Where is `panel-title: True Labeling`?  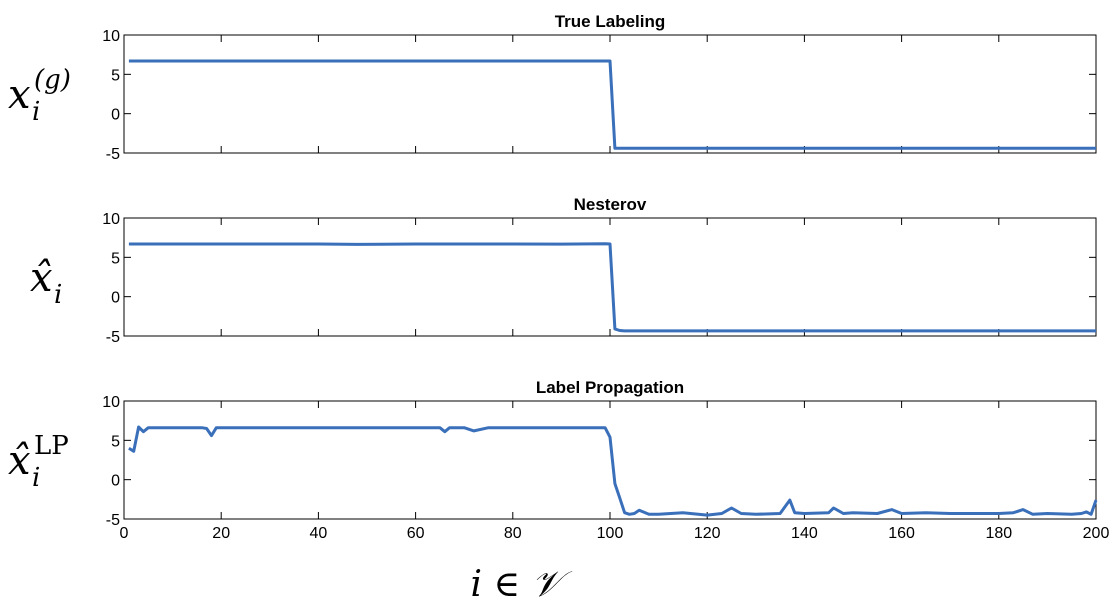
panel-title: True Labeling is located at coordinates (610, 21).